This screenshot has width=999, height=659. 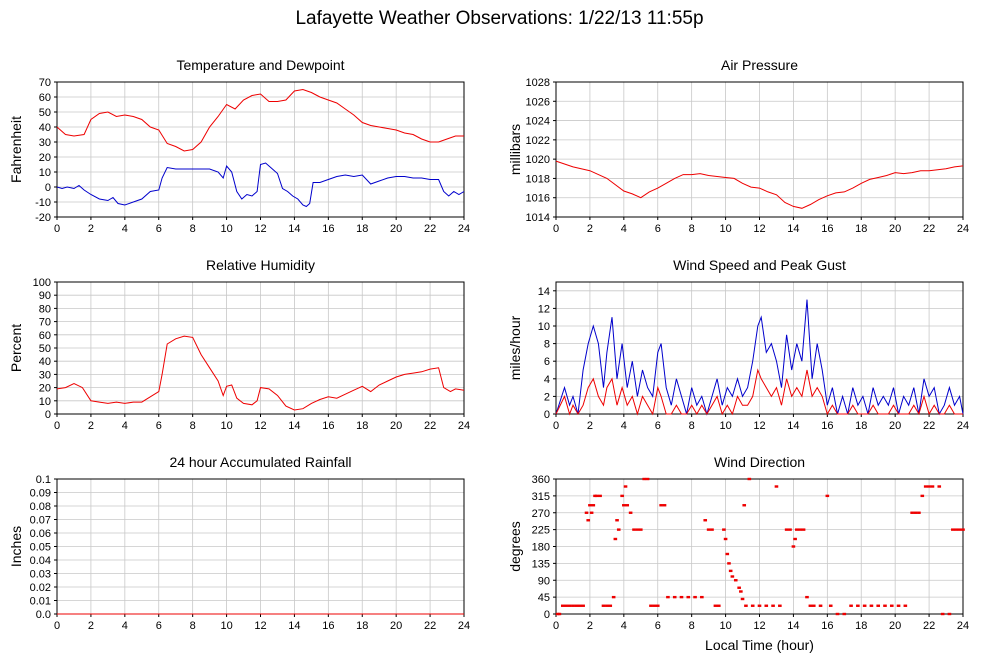 I want to click on y-tick-label: 1026, so click(x=538, y=102).